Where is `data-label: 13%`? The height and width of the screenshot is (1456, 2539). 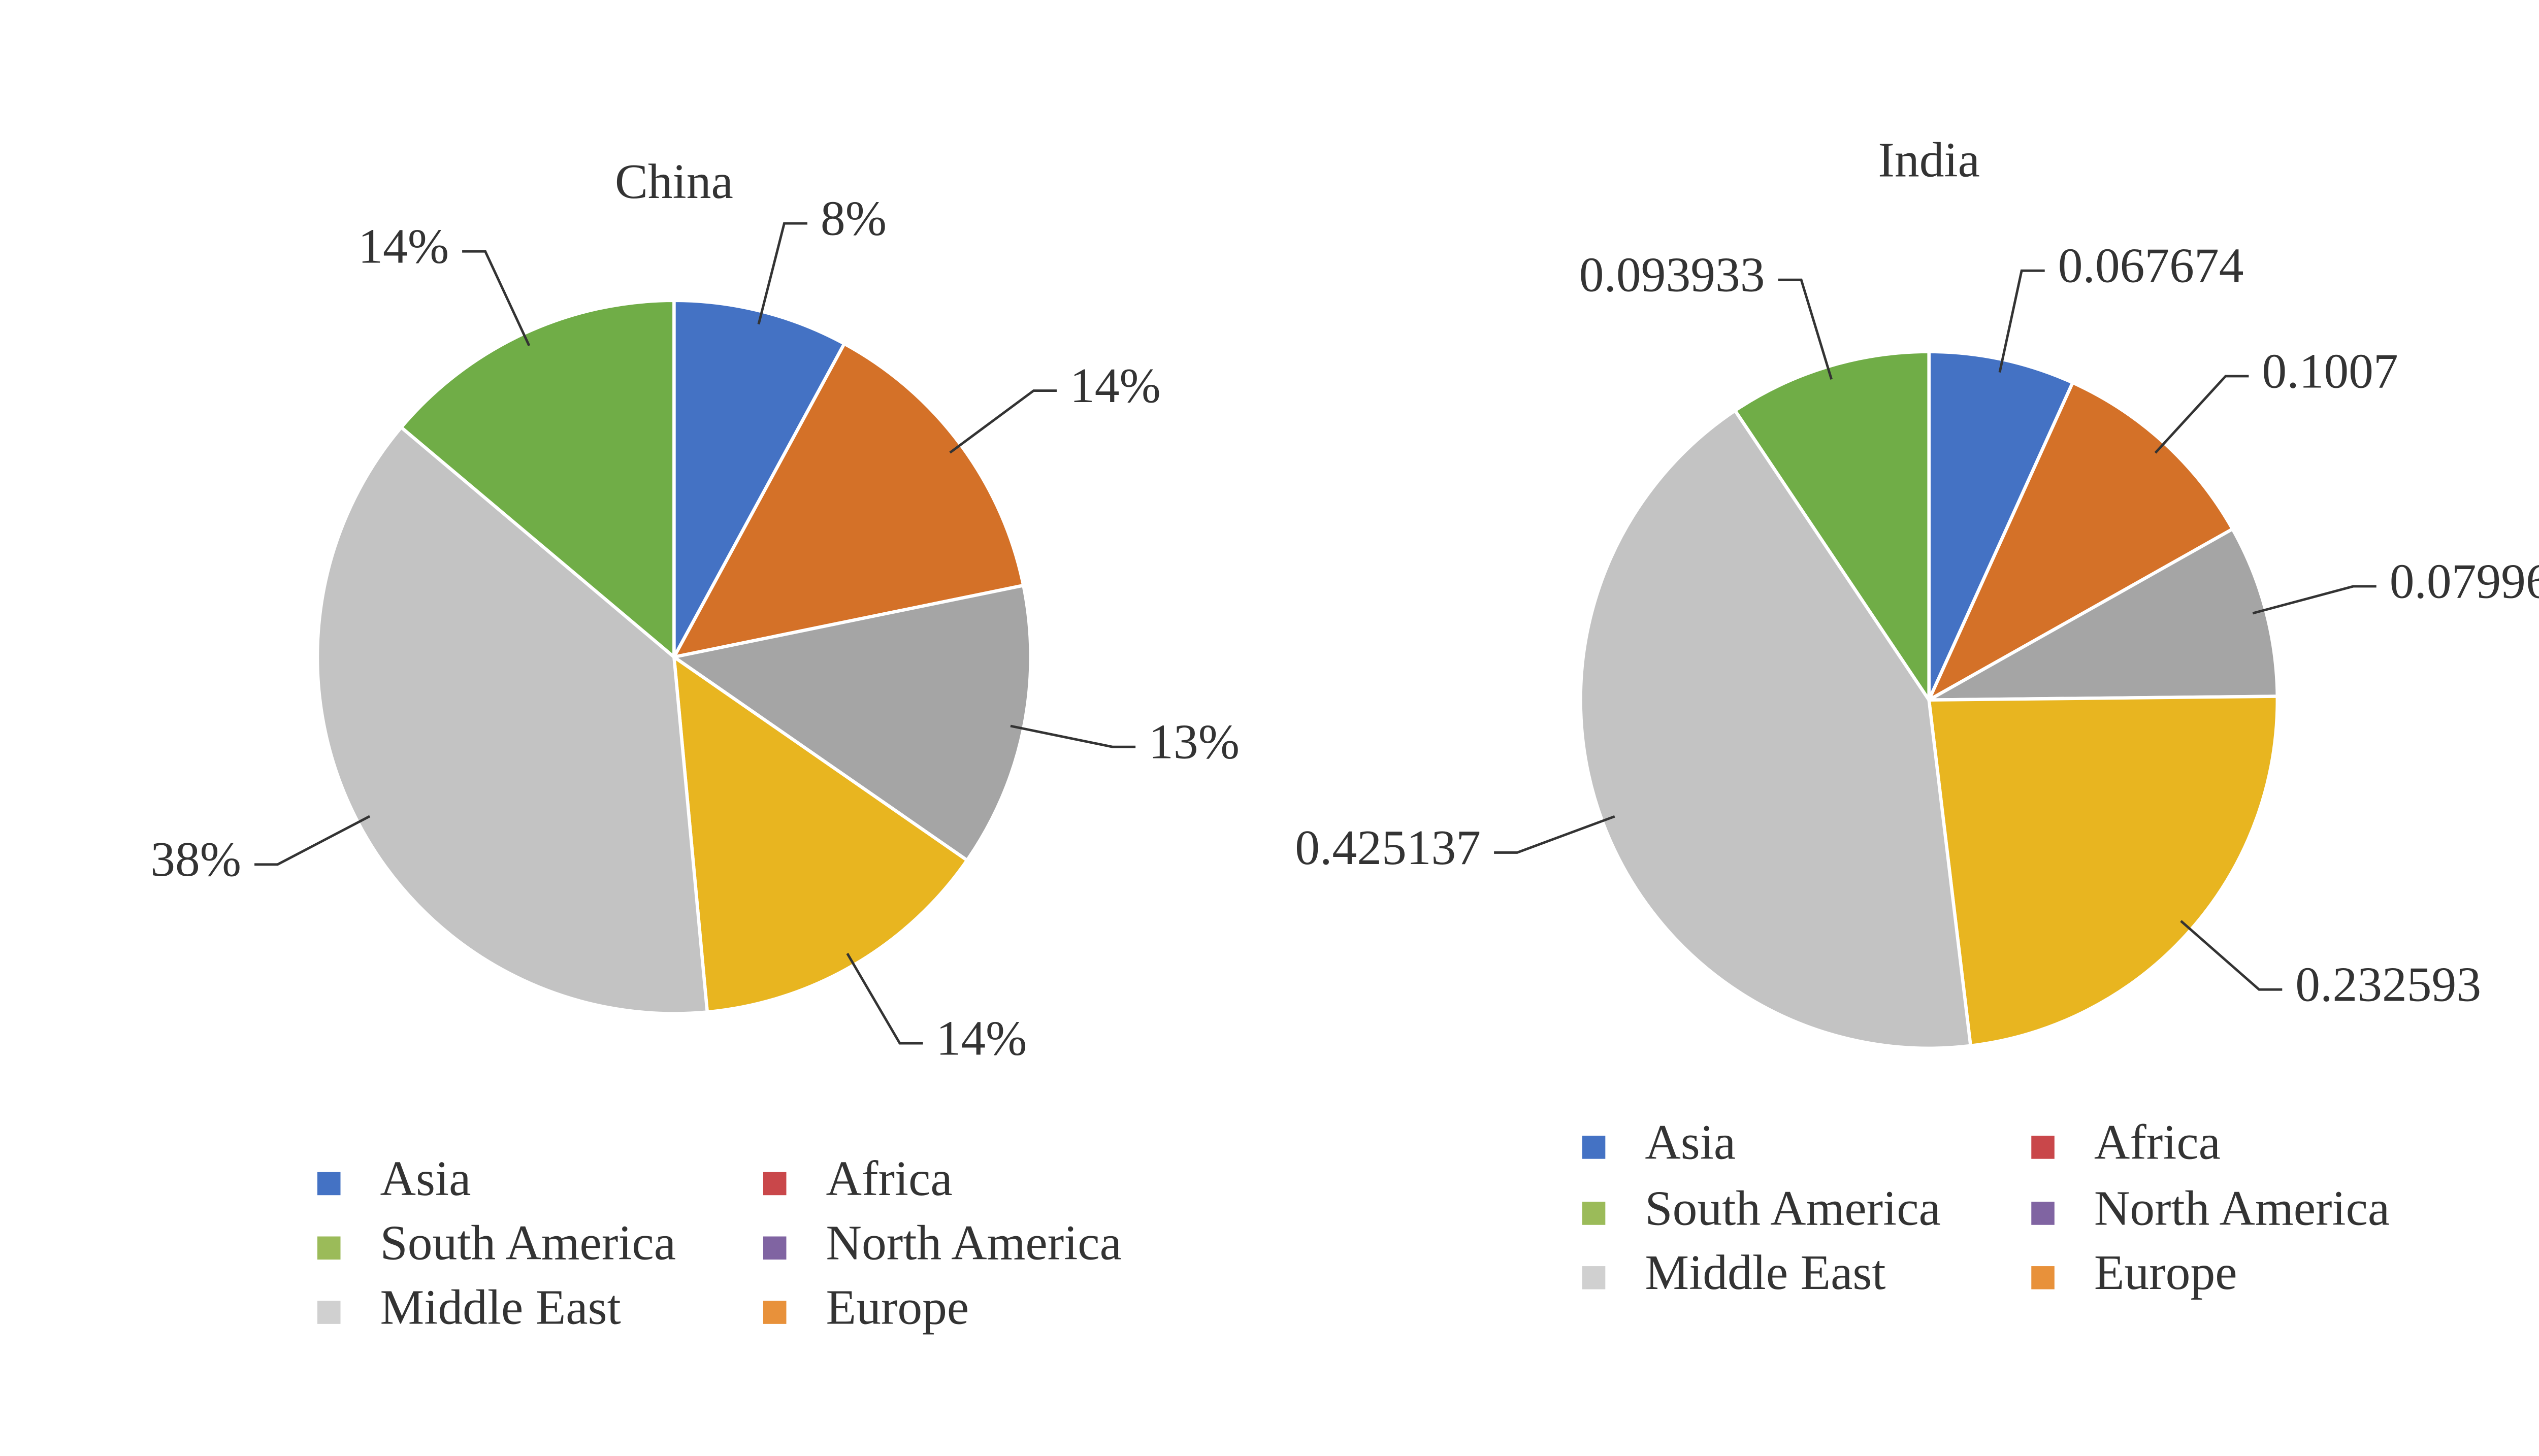 data-label: 13% is located at coordinates (1194, 742).